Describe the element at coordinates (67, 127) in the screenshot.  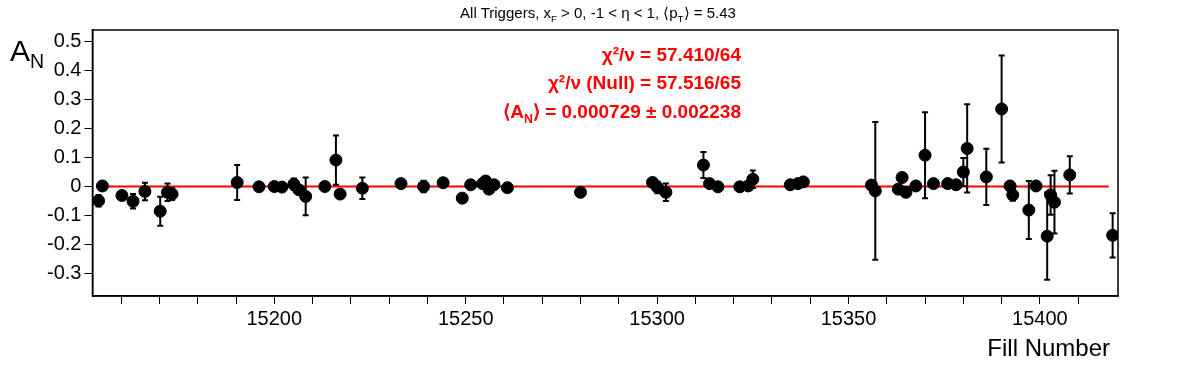
I see `y-tick-label: 0.2` at that location.